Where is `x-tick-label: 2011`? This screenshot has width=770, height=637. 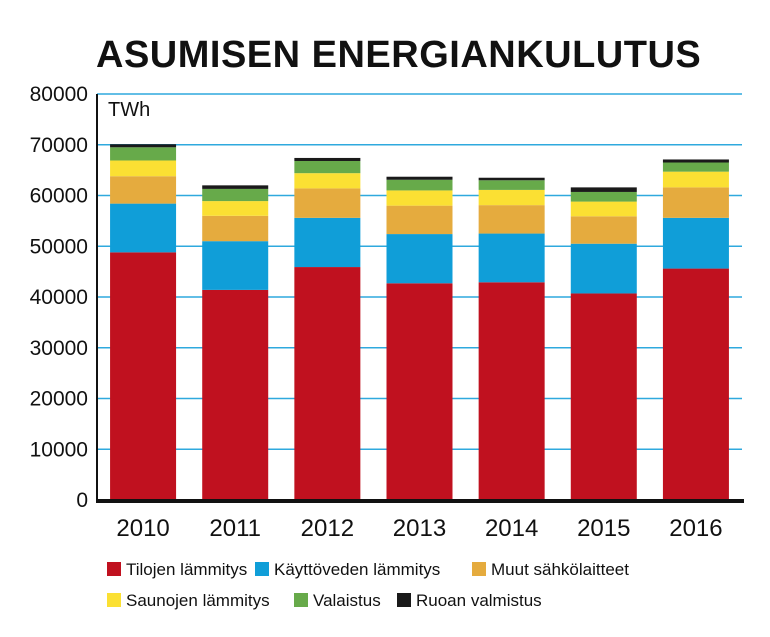 x-tick-label: 2011 is located at coordinates (235, 528).